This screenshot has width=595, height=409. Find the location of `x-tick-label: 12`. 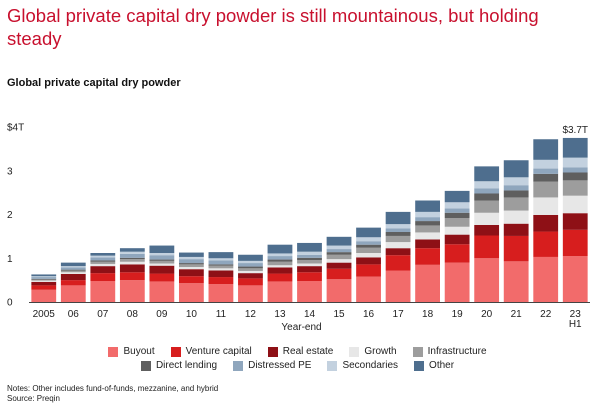

x-tick-label: 12 is located at coordinates (251, 314).